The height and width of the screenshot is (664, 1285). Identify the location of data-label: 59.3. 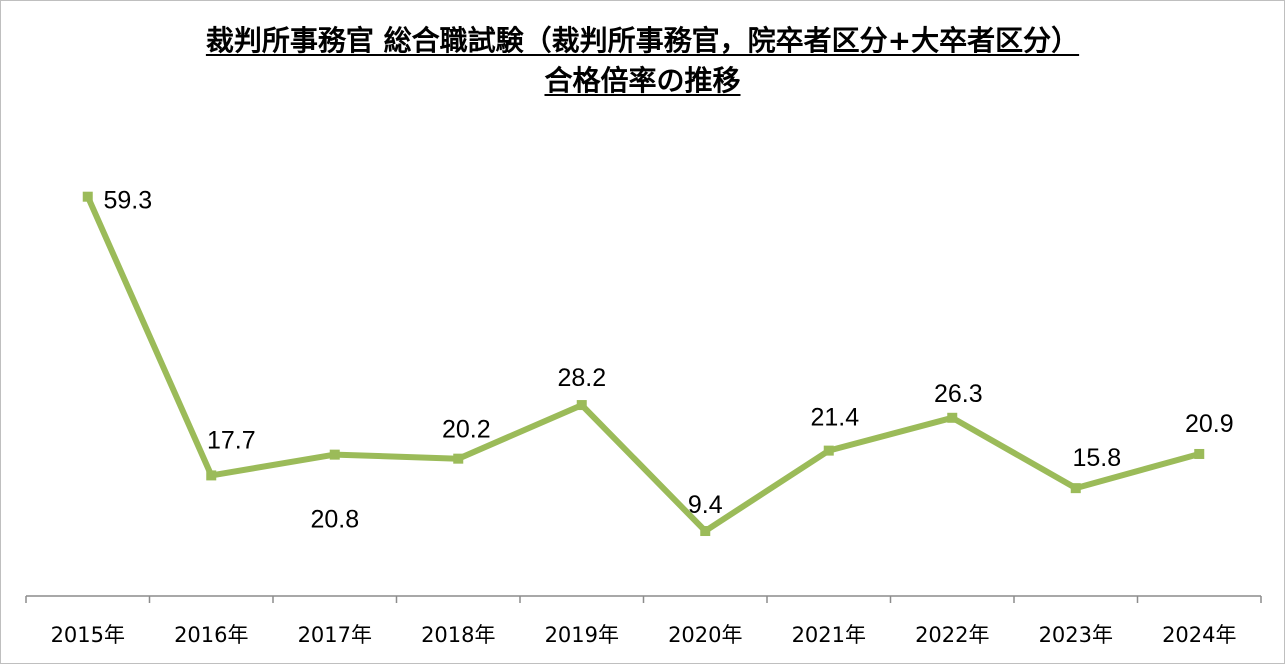
(127, 201).